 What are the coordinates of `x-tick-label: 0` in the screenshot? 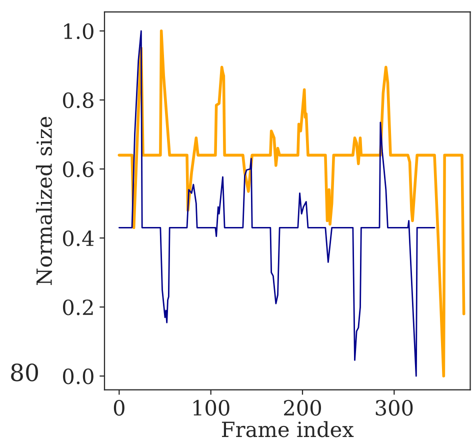 It's located at (119, 408).